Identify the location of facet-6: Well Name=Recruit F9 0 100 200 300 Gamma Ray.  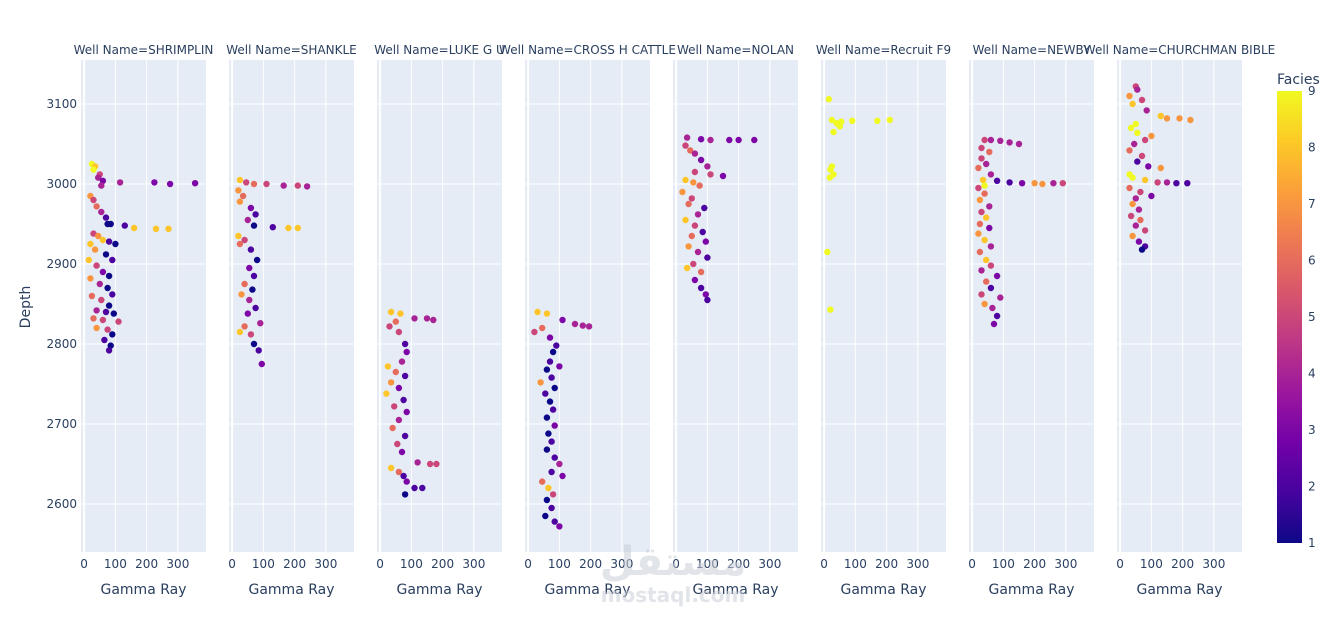
(883, 320).